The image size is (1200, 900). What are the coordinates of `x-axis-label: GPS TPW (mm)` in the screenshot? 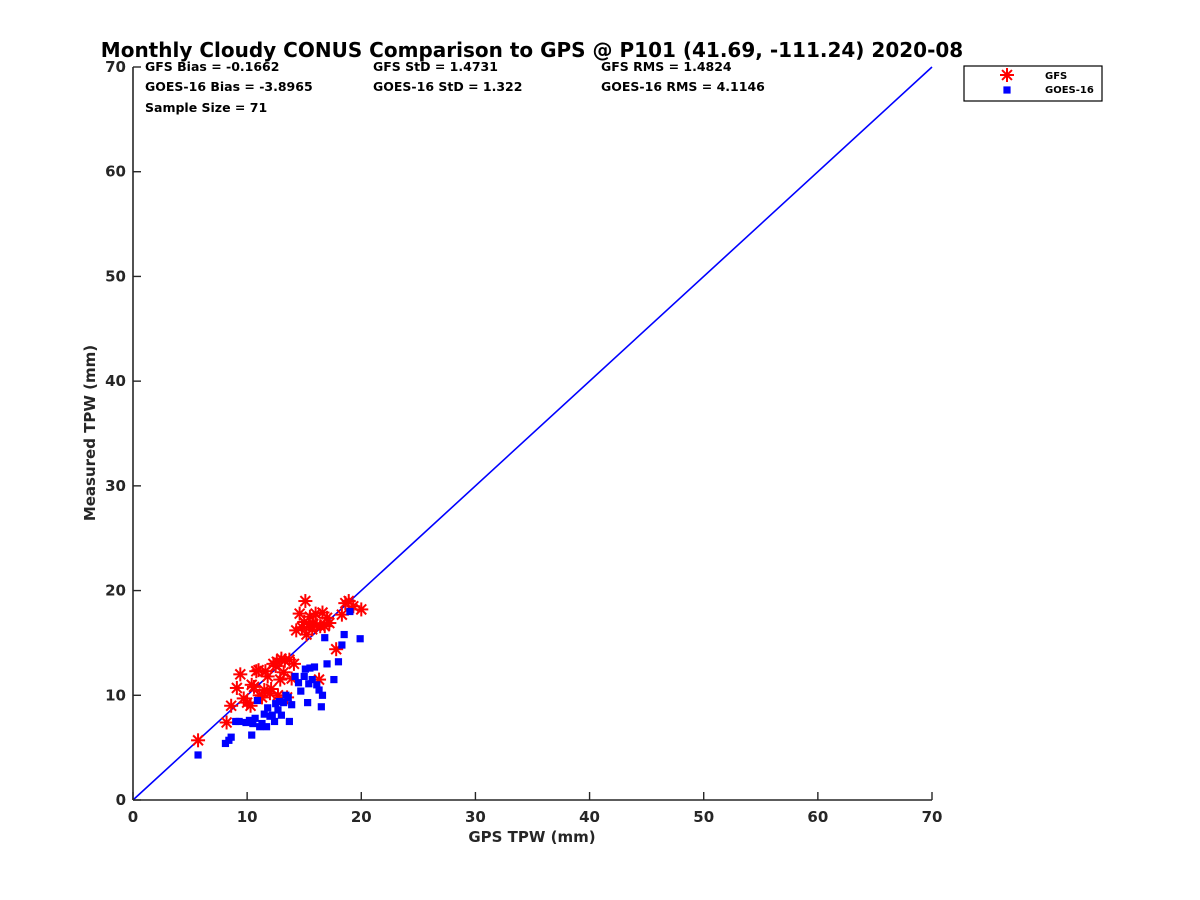 It's located at (531, 837).